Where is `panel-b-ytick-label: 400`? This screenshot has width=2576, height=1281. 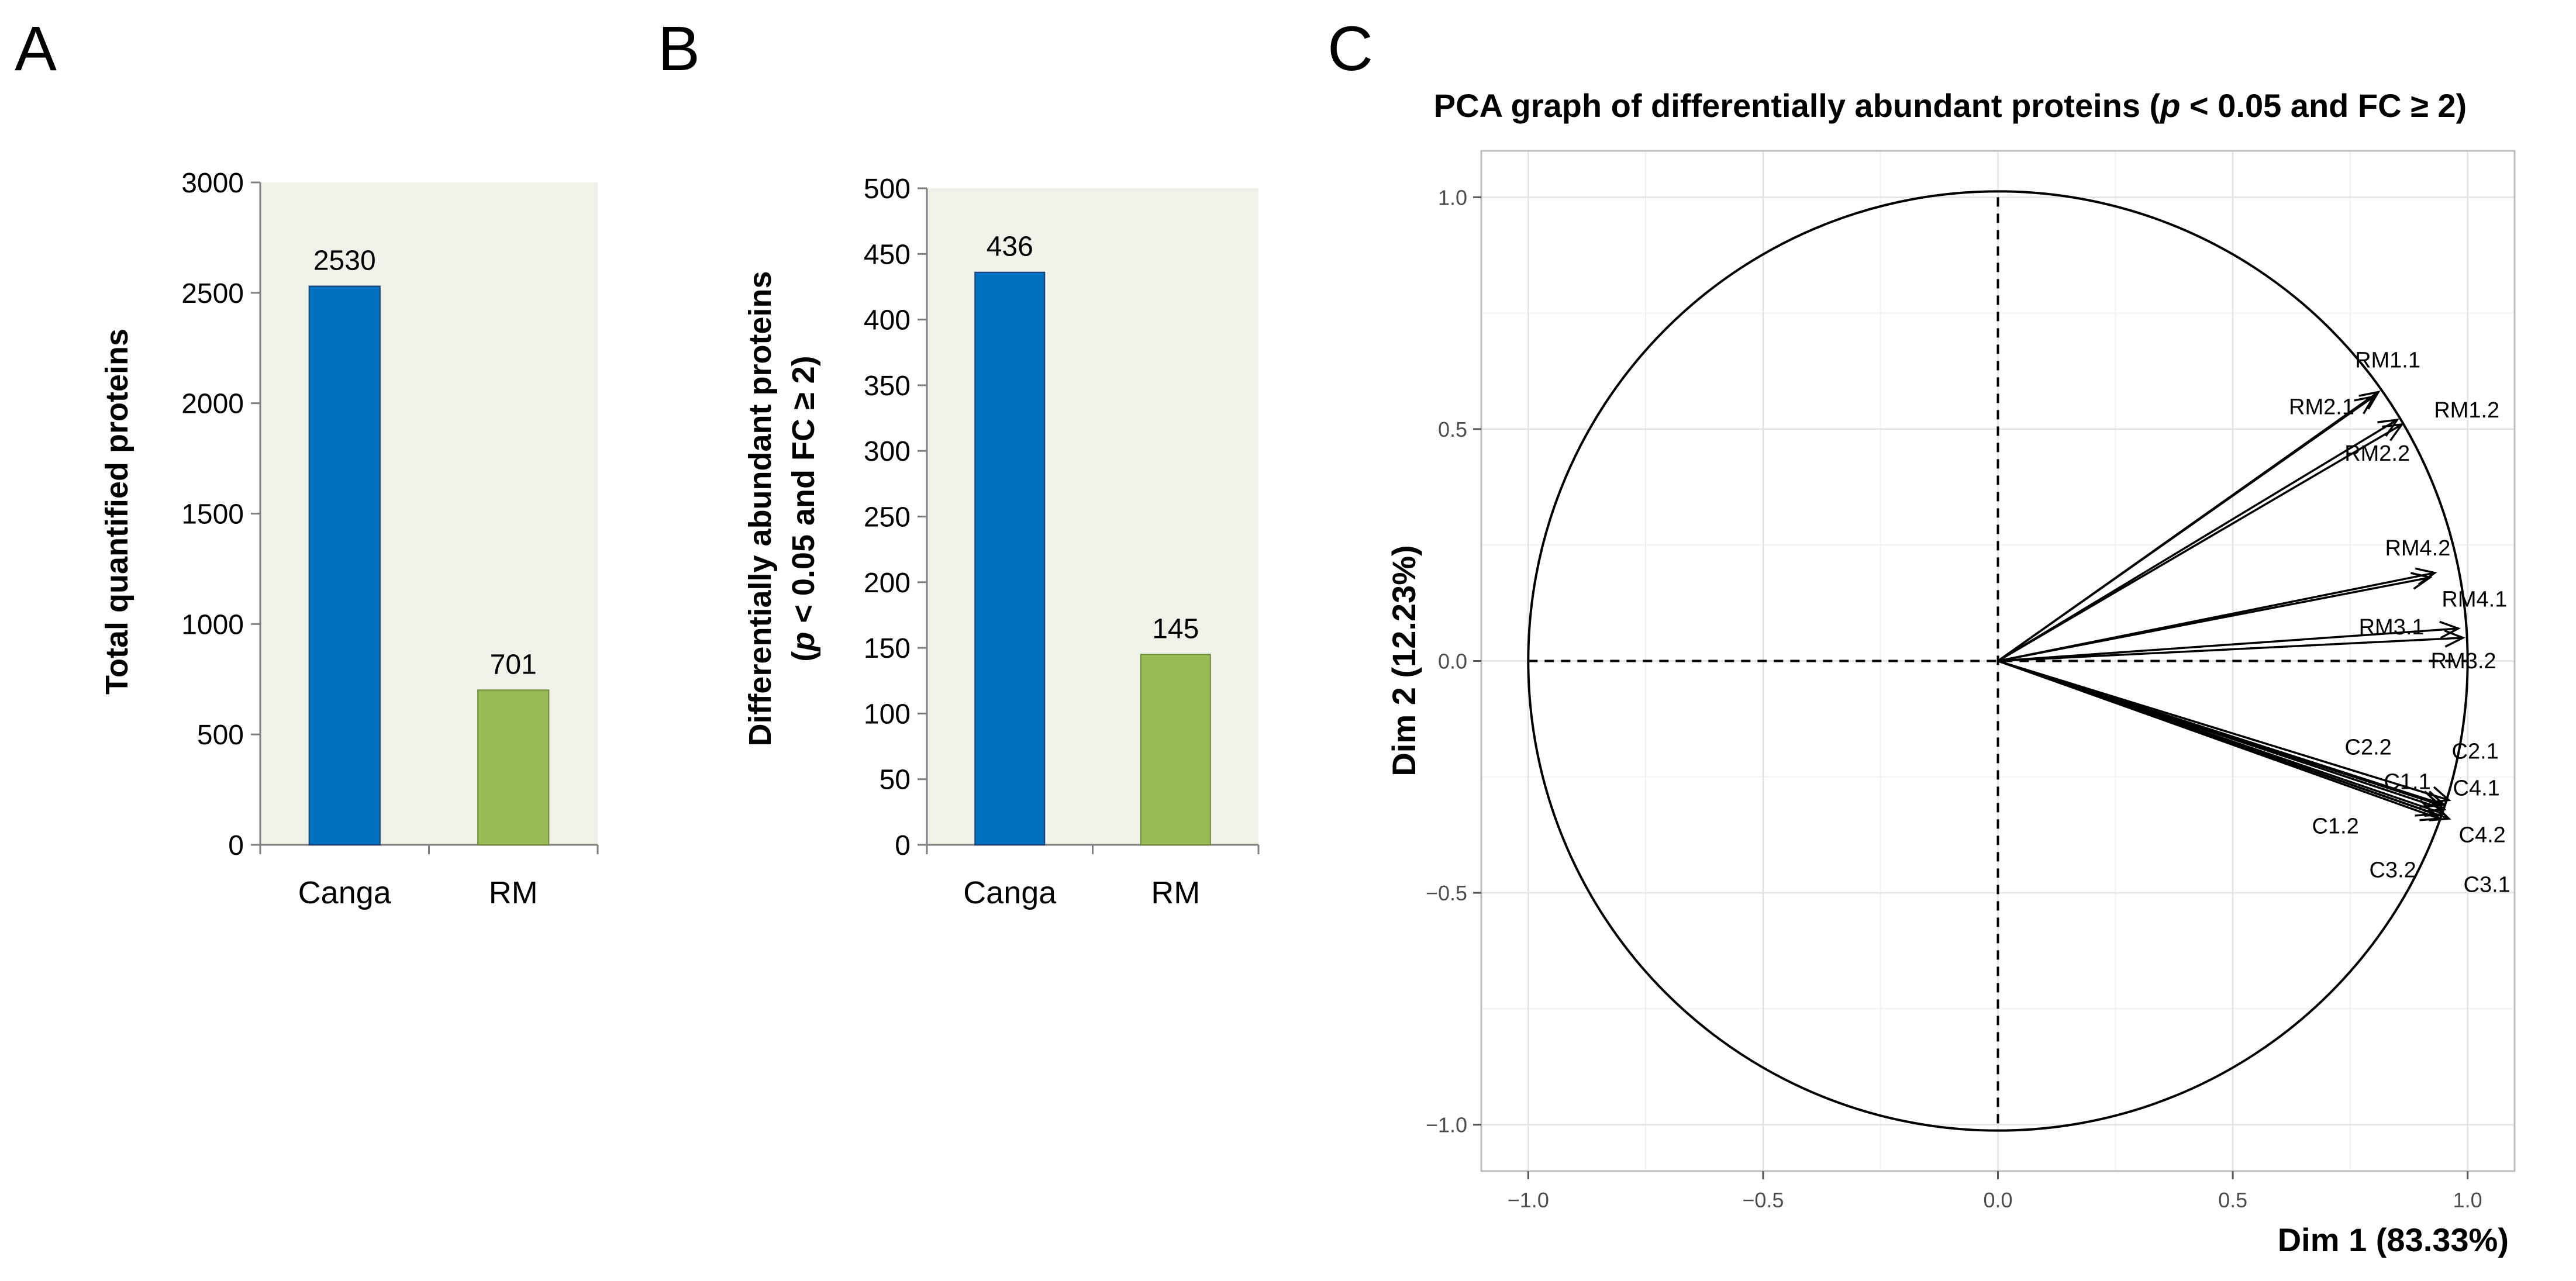
panel-b-ytick-label: 400 is located at coordinates (887, 320).